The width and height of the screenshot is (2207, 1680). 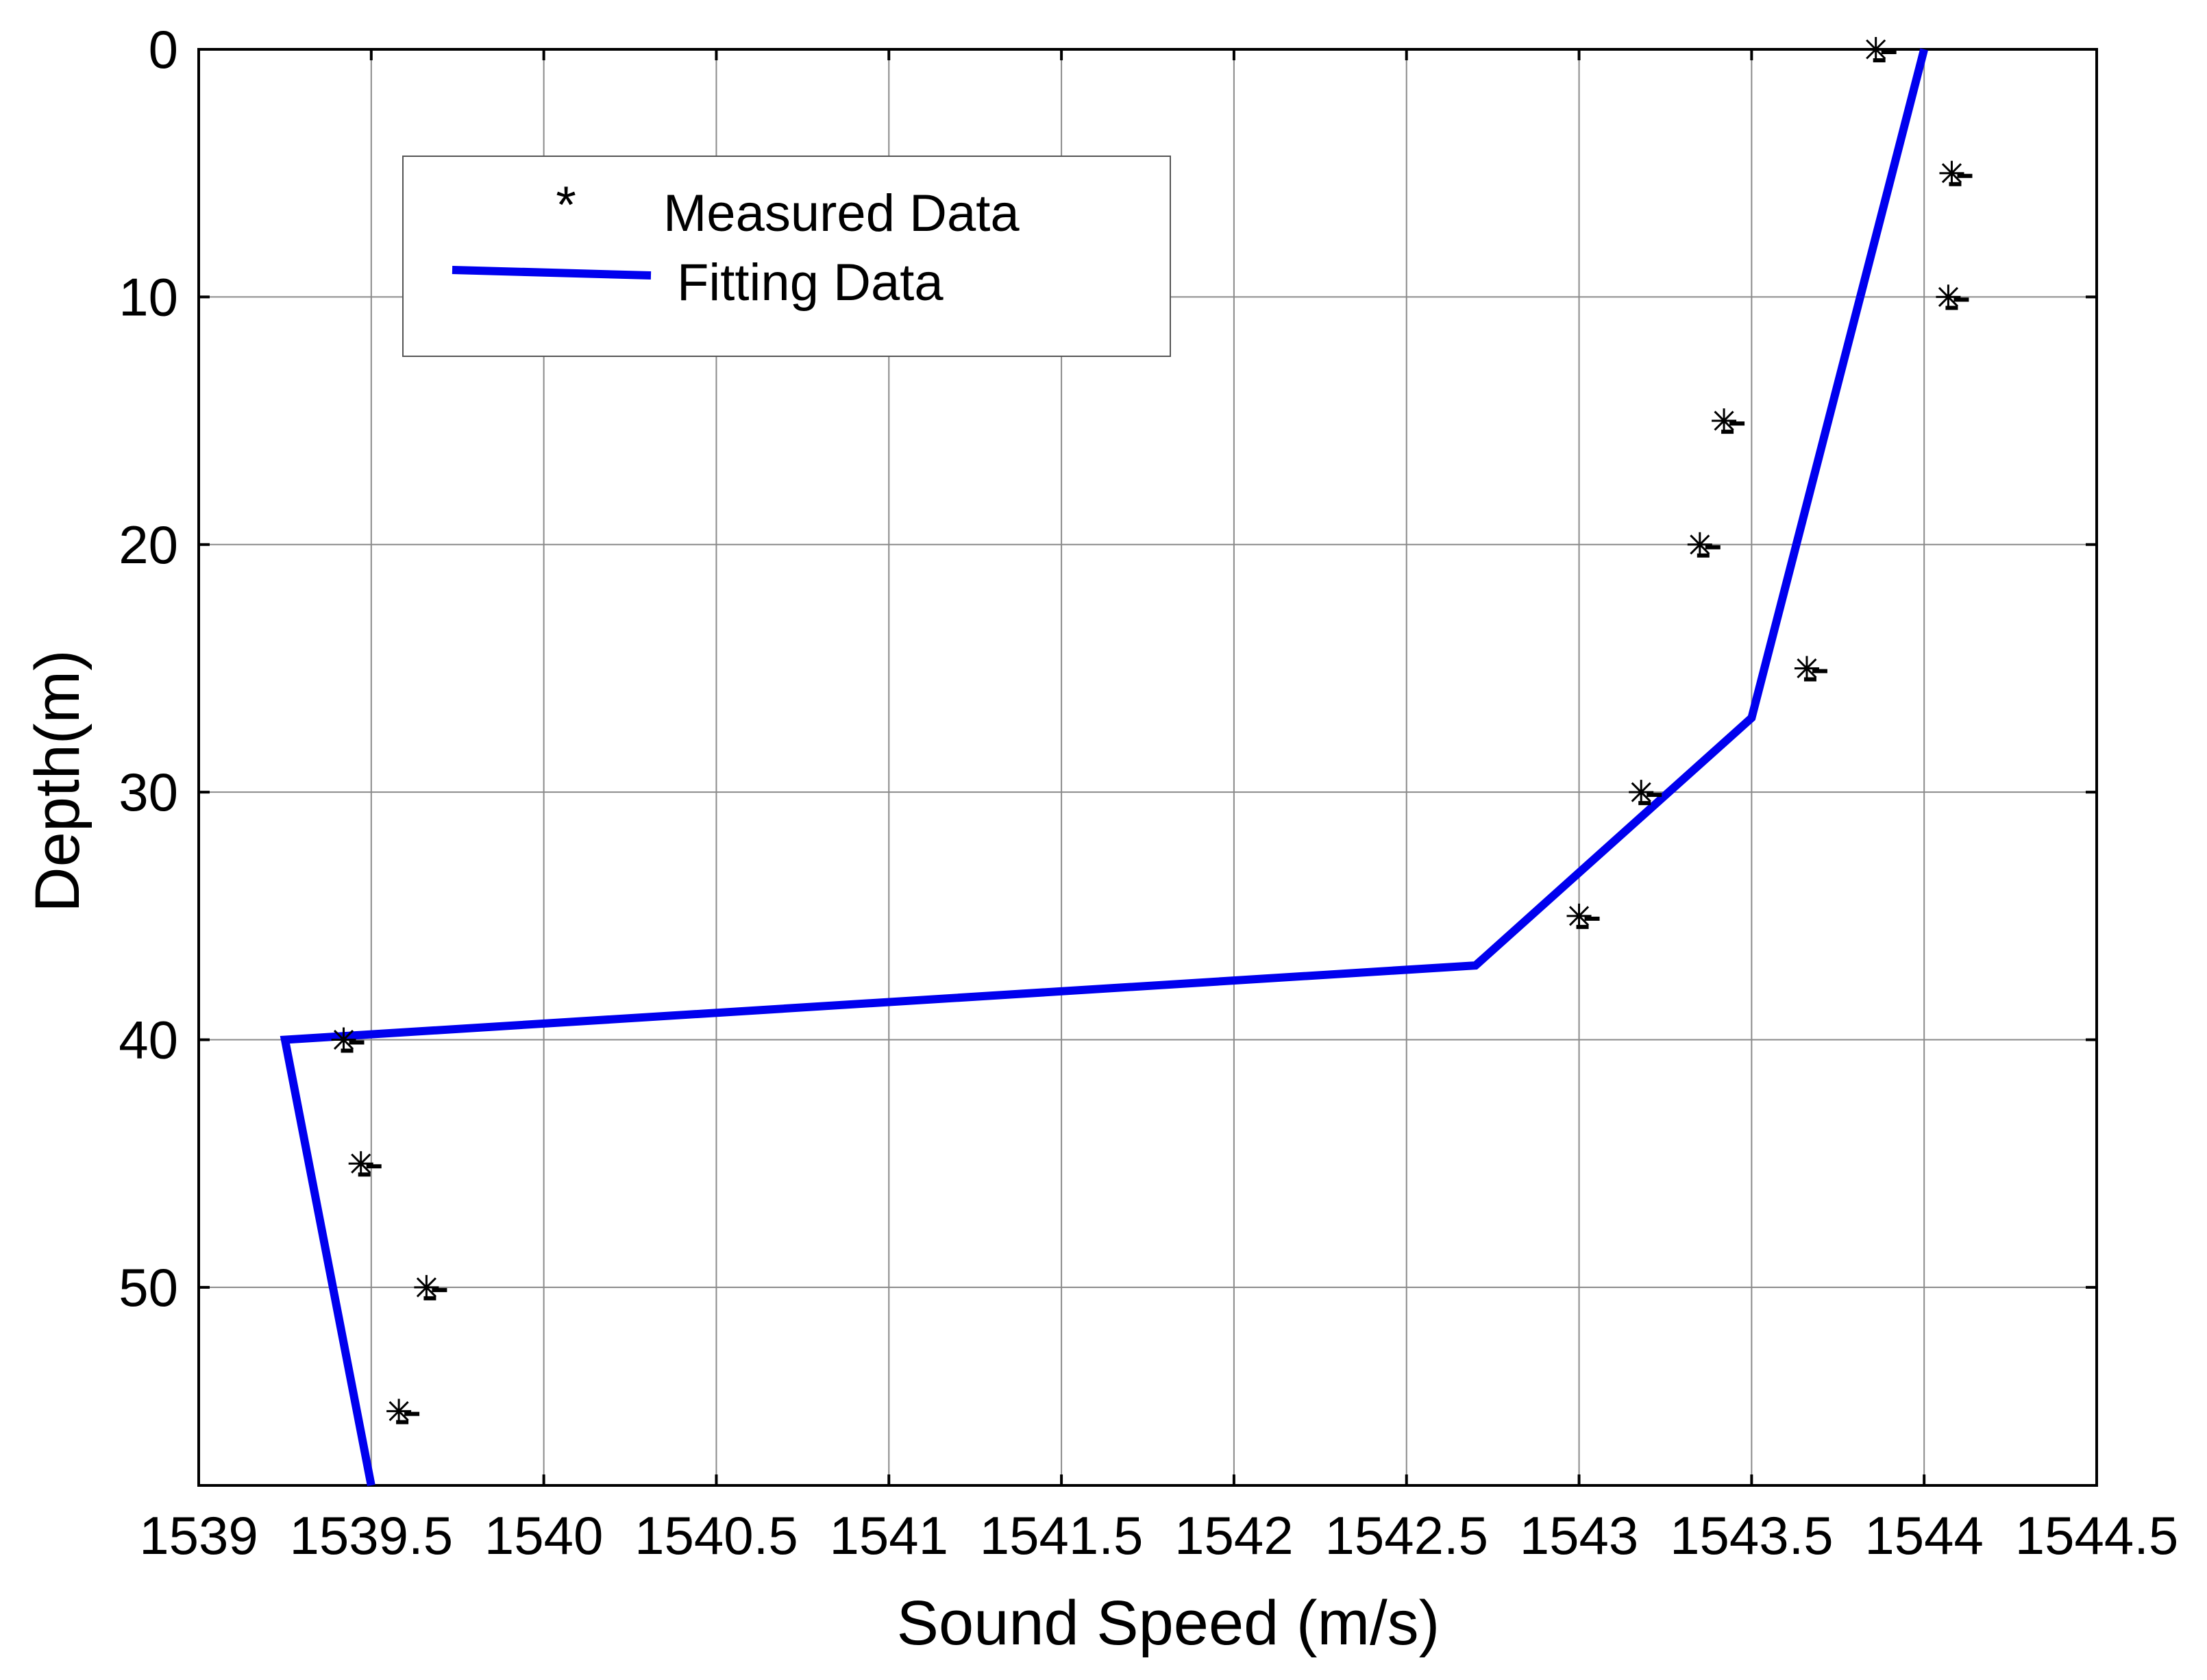 I want to click on x-tick-label: 1540.5, so click(x=716, y=1535).